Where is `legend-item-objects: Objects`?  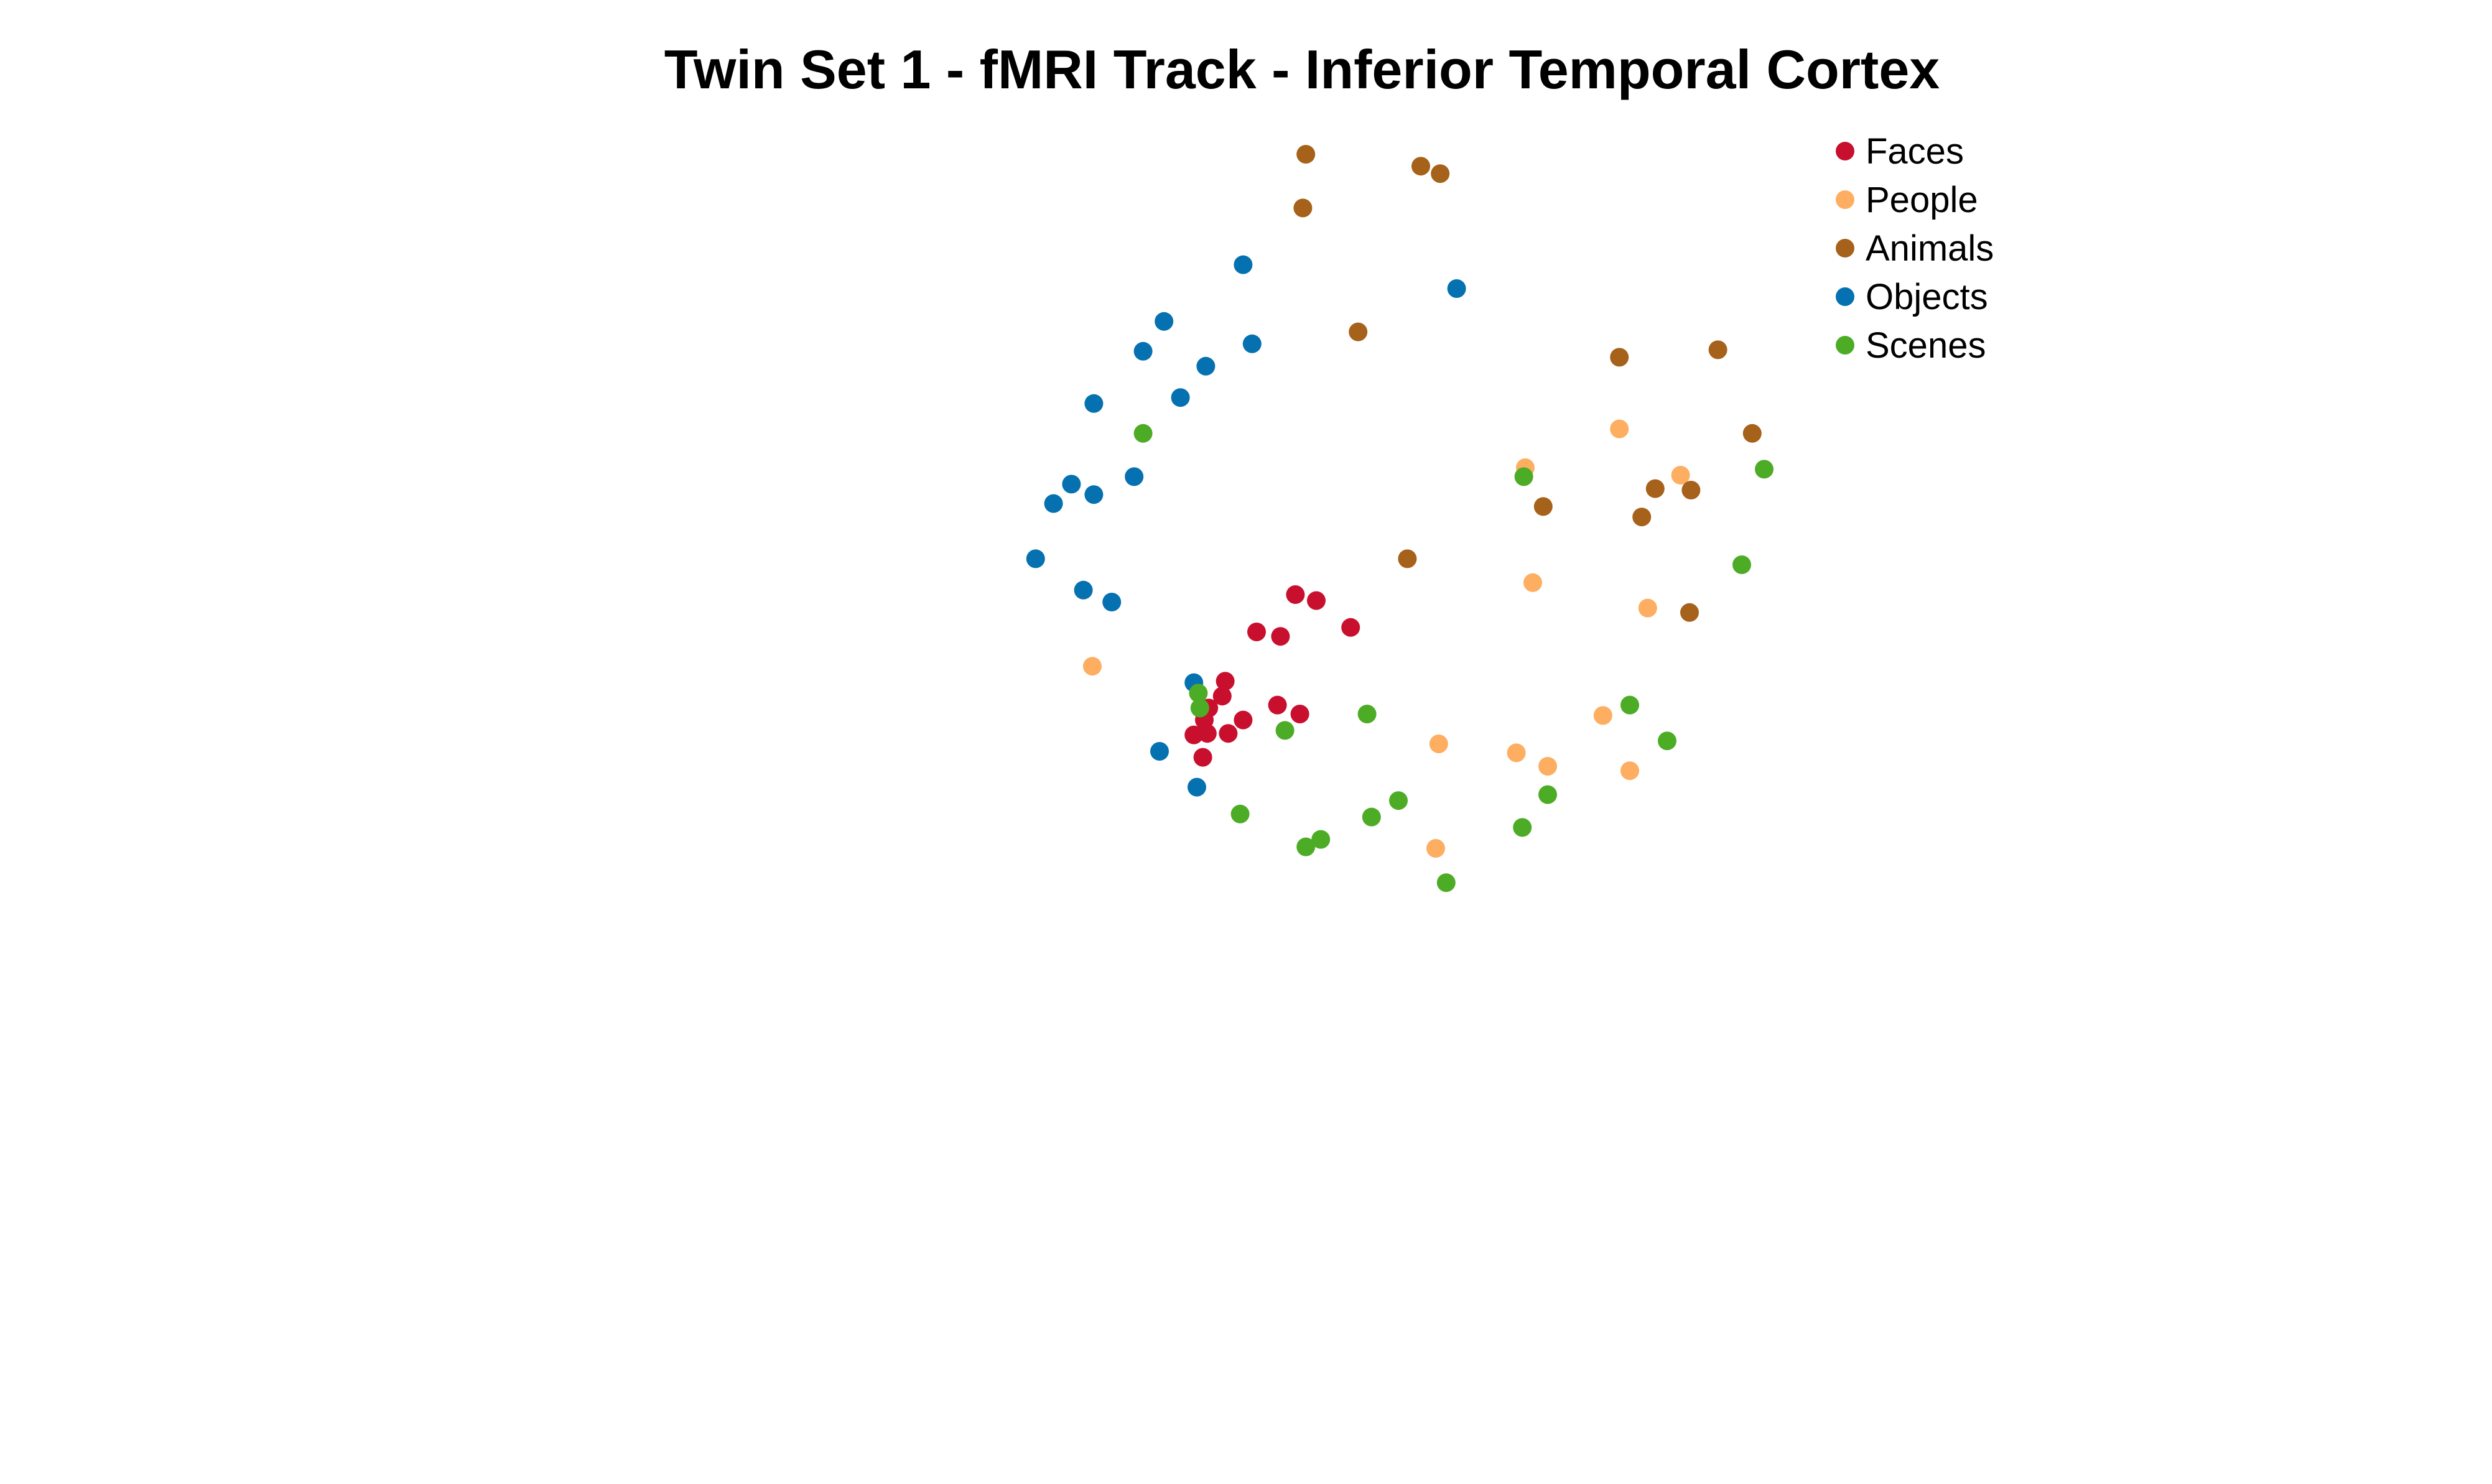 legend-item-objects: Objects is located at coordinates (1912, 297).